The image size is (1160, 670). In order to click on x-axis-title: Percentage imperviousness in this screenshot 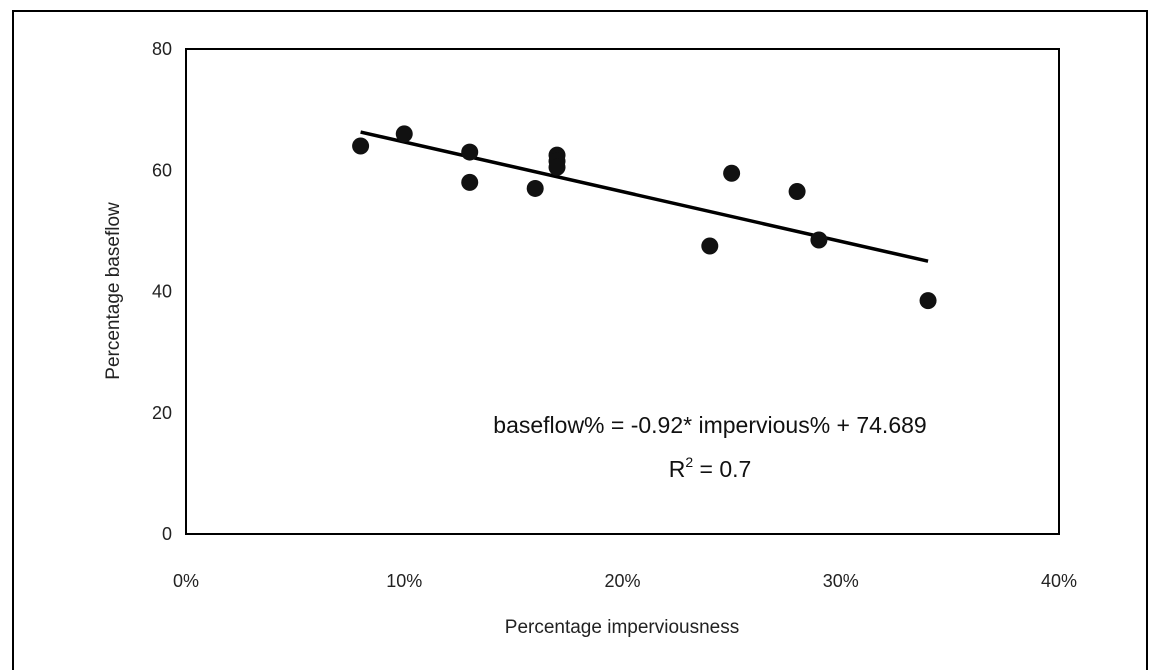, I will do `click(622, 627)`.